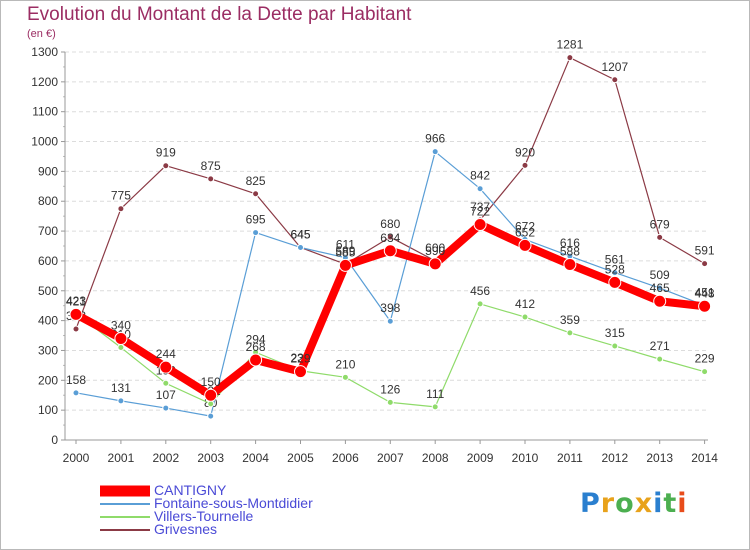 The width and height of the screenshot is (750, 550). I want to click on legend-label: CANTIGNY, so click(190, 490).